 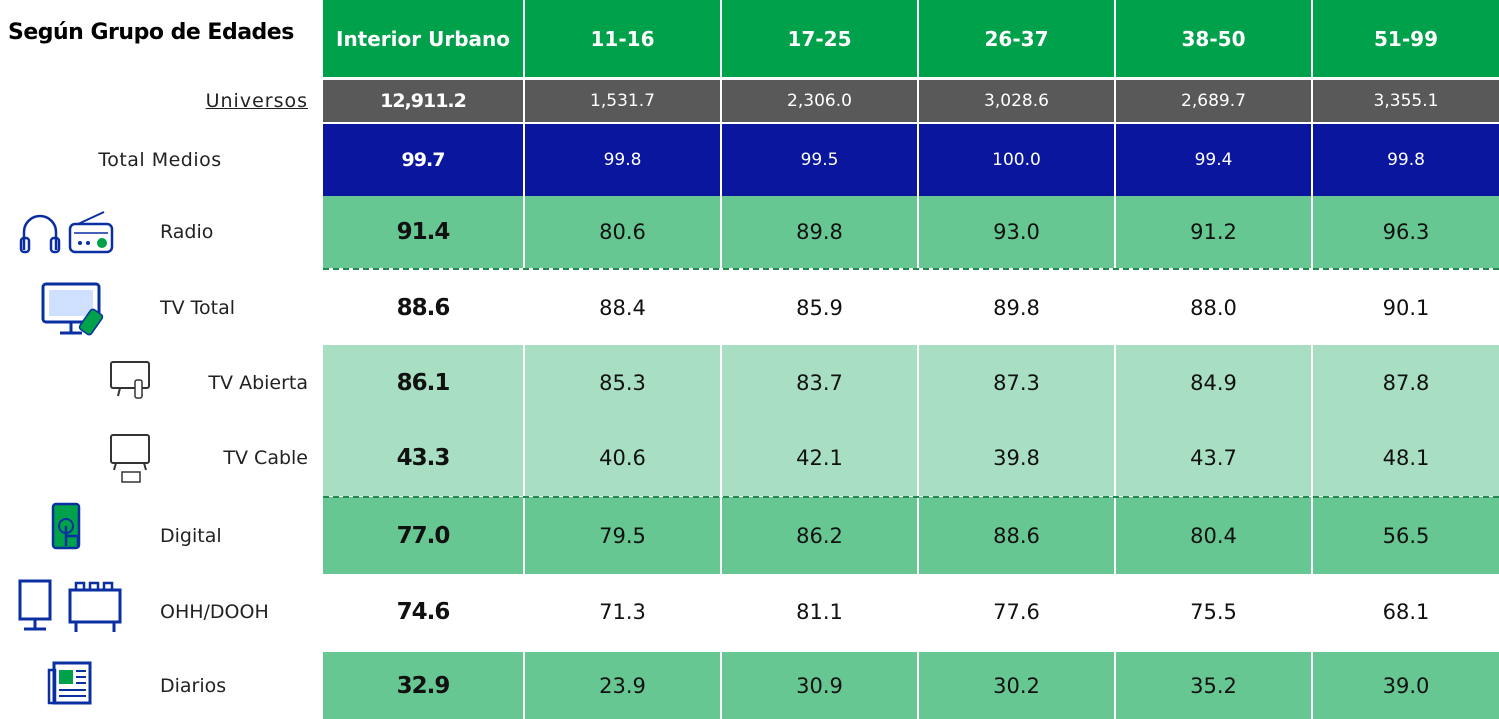 I want to click on diarios-icon, so click(x=69, y=683).